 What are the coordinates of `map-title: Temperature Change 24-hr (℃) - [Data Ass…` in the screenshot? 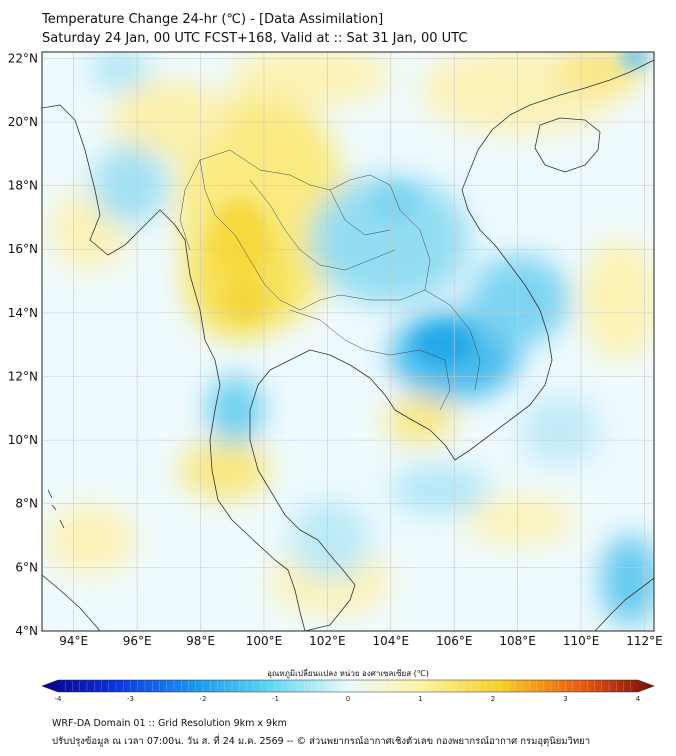 It's located at (213, 19).